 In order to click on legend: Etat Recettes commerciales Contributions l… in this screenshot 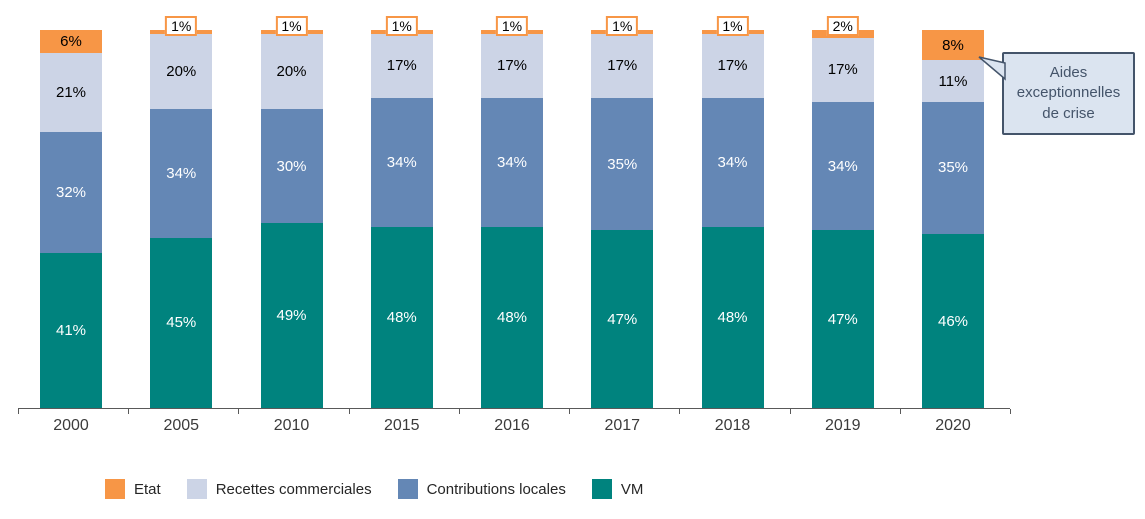, I will do `click(625, 489)`.